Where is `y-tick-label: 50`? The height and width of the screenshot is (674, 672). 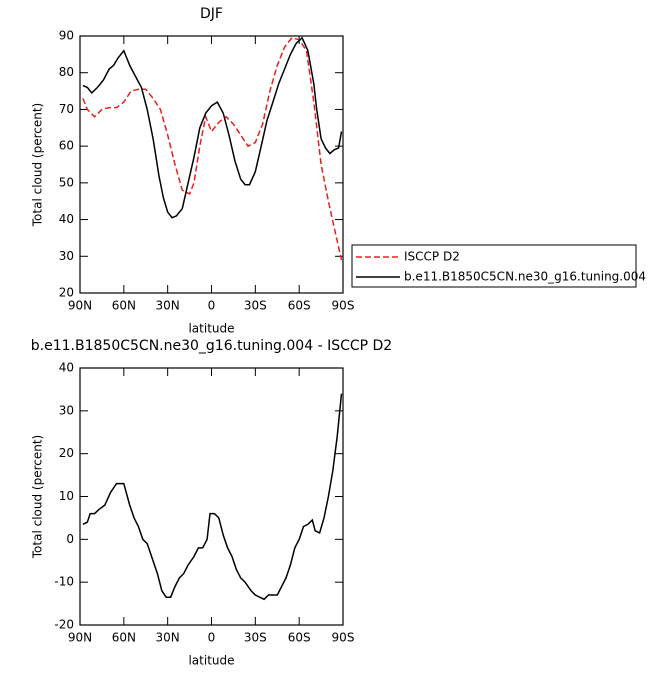
y-tick-label: 50 is located at coordinates (66, 182).